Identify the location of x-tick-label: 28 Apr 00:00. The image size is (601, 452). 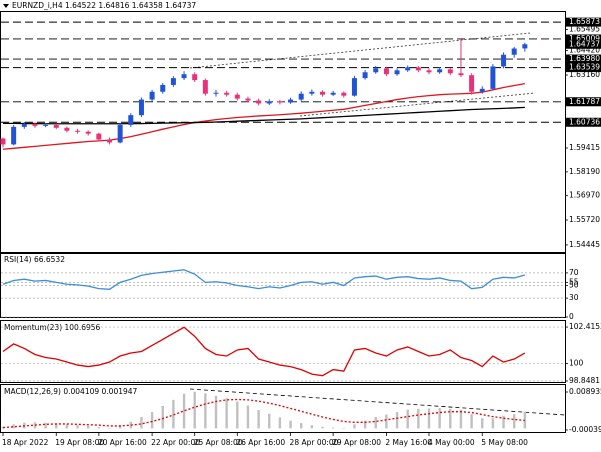
(314, 442).